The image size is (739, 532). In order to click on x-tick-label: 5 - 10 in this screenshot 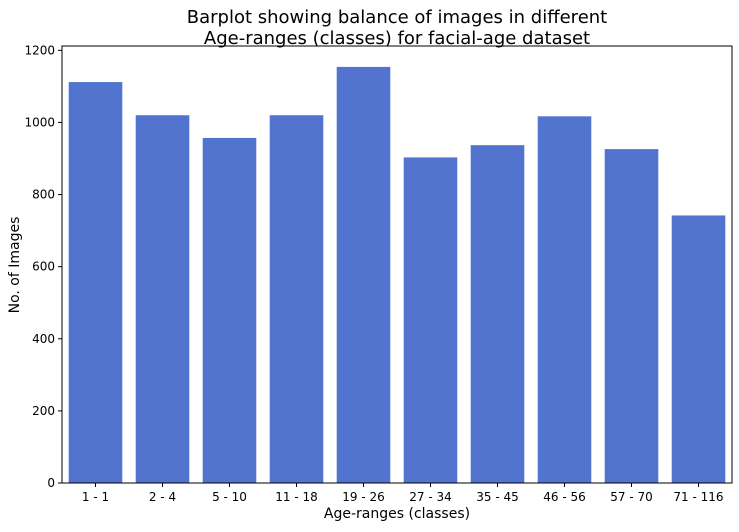, I will do `click(229, 497)`.